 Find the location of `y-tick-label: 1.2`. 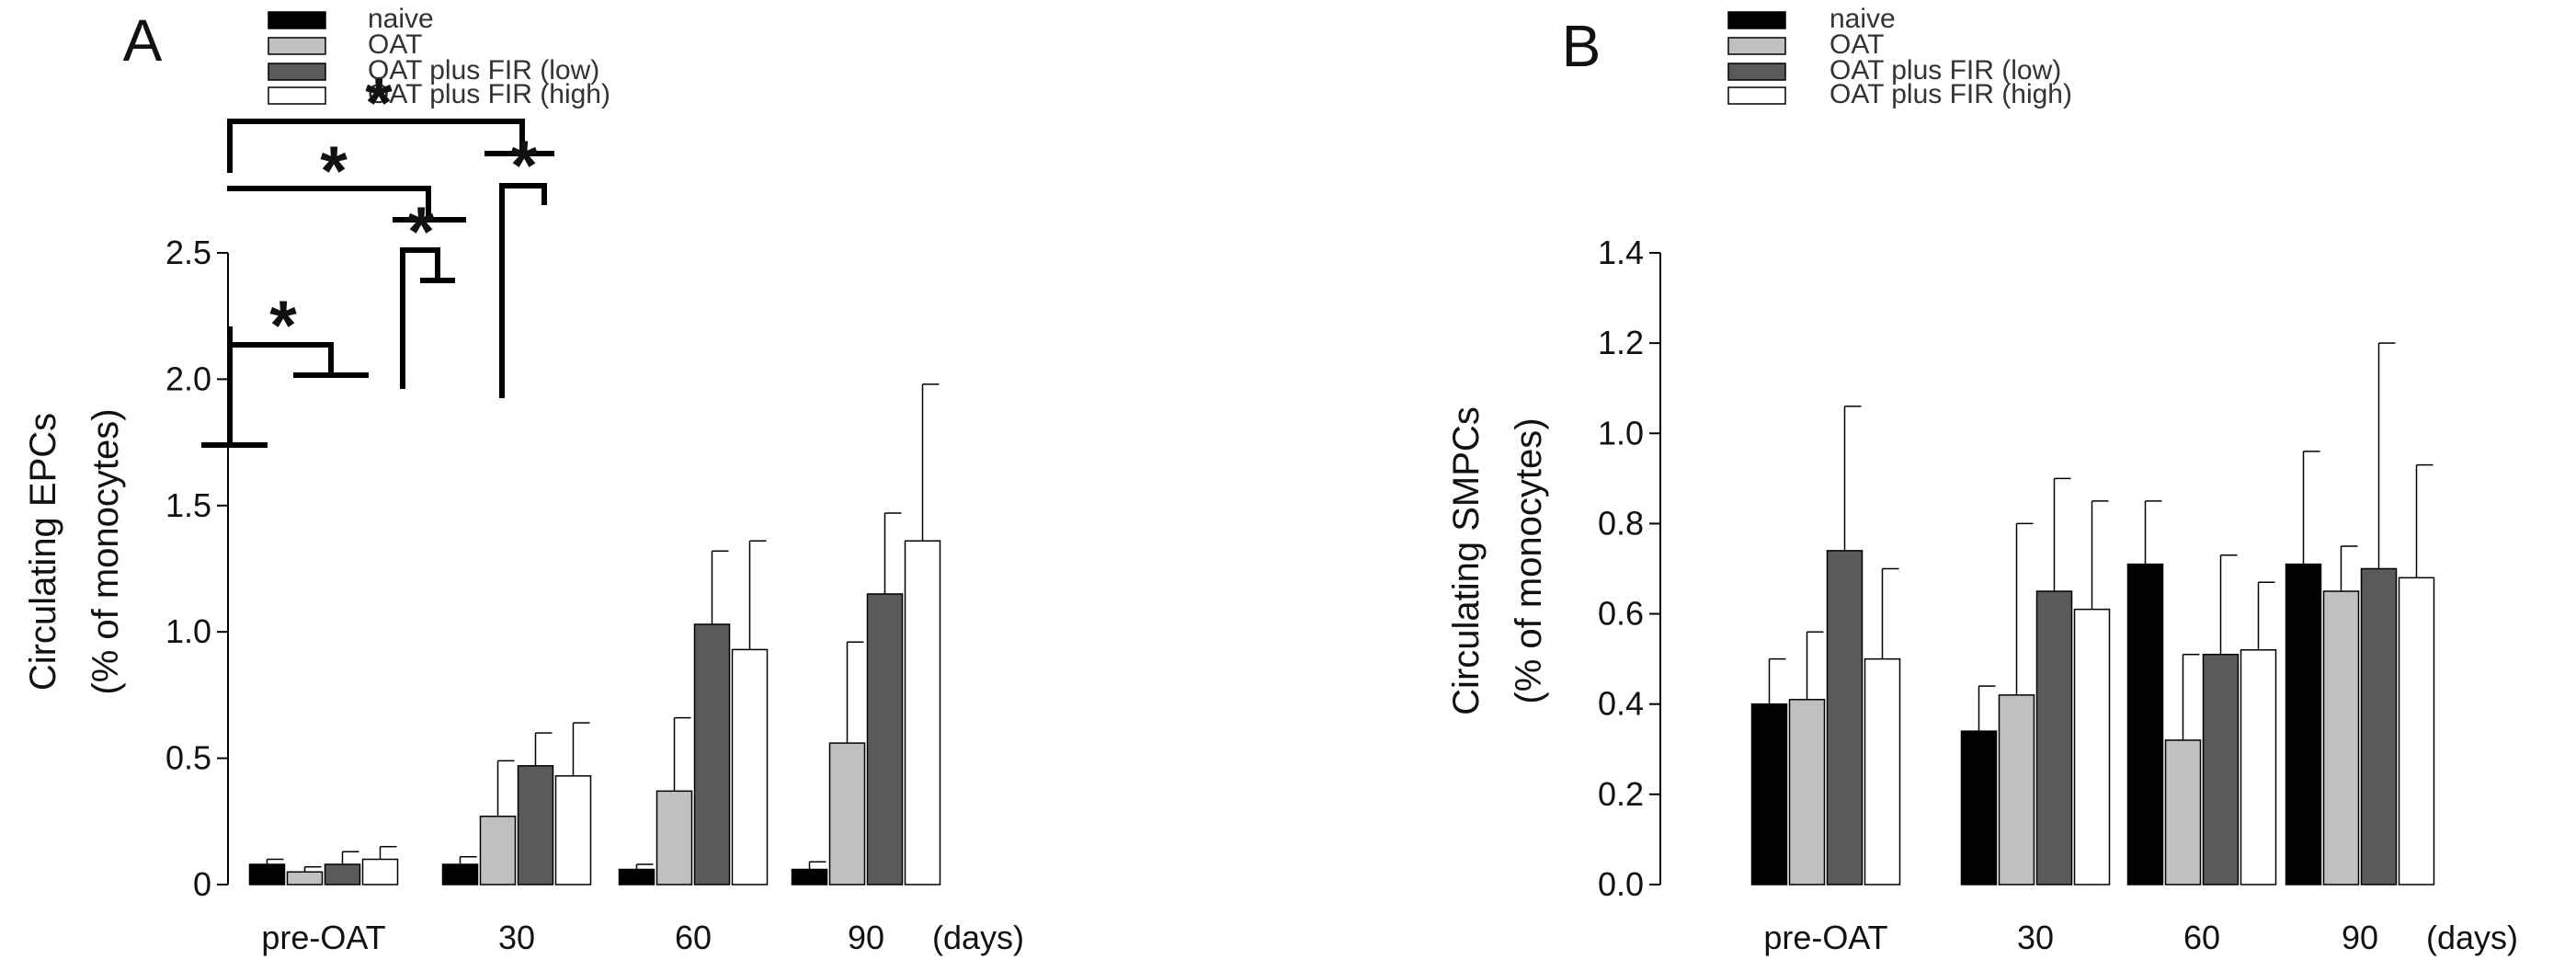

y-tick-label: 1.2 is located at coordinates (1621, 342).